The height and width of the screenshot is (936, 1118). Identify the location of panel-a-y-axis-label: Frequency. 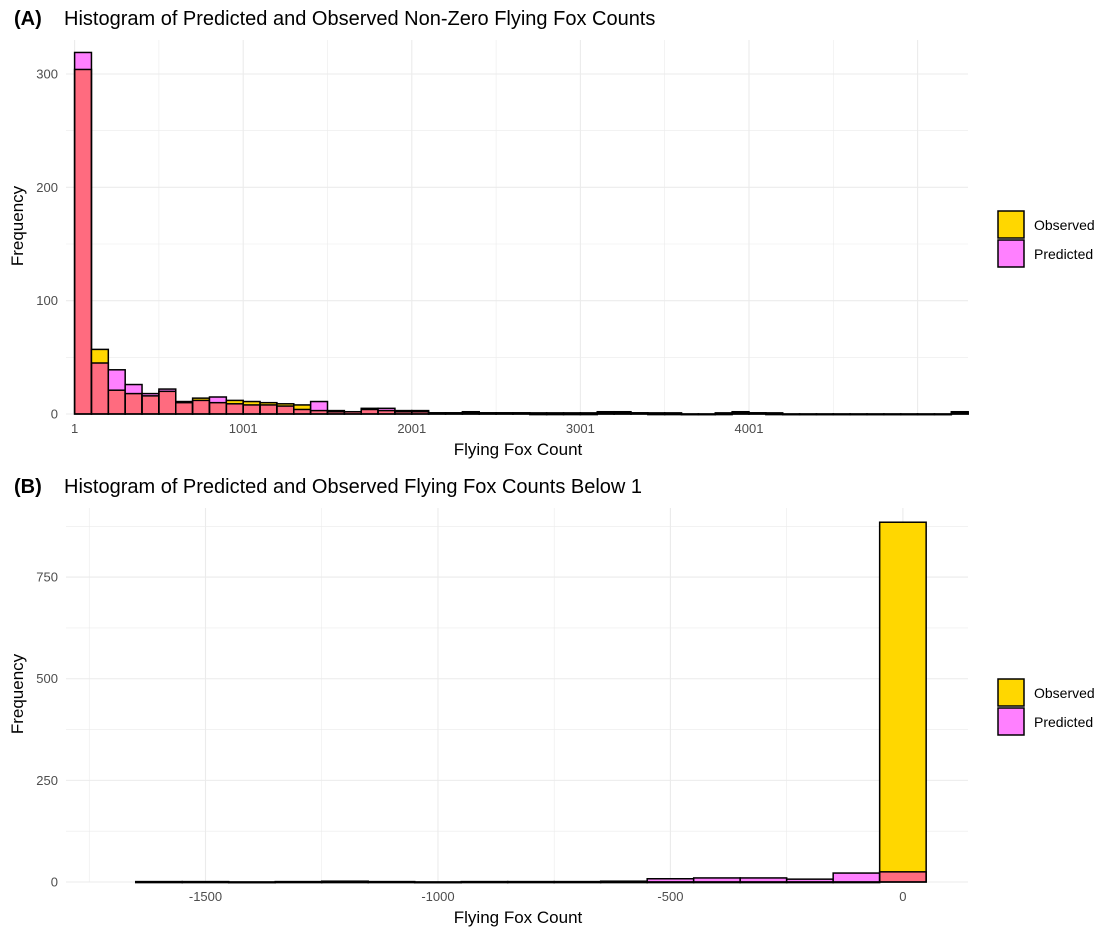
(17, 225).